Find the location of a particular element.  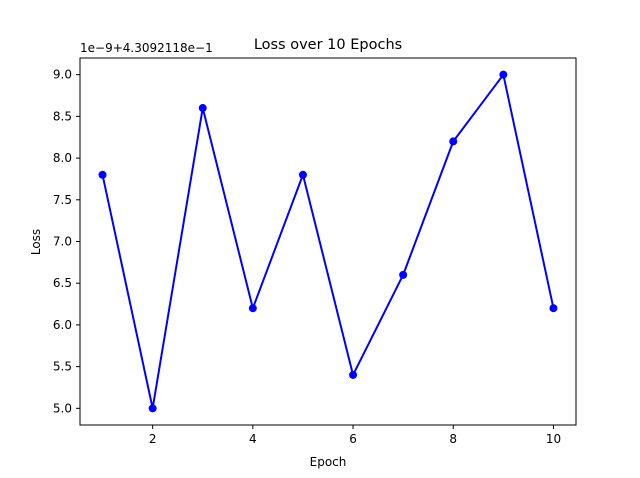

y-axis-ticks: 5.0 5.5 6.0 6.5 7.0 7.5 8.0 8.5 9.0 is located at coordinates (66, 241).